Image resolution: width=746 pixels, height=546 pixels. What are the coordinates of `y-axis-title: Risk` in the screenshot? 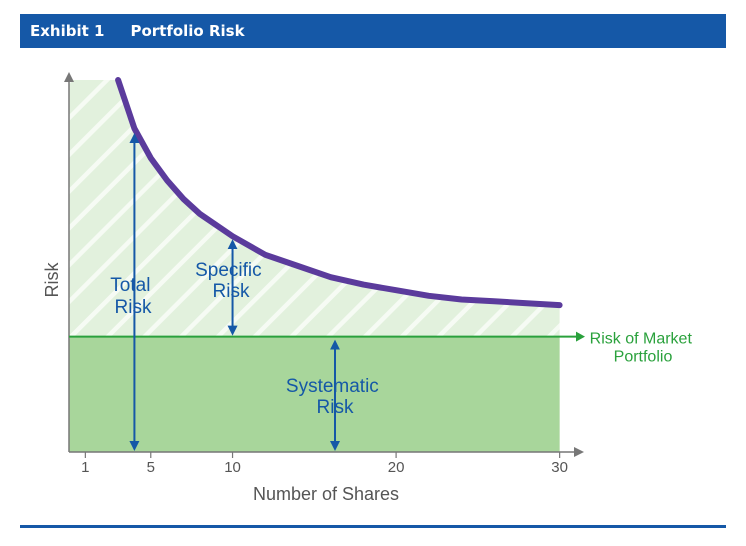 It's located at (52, 280).